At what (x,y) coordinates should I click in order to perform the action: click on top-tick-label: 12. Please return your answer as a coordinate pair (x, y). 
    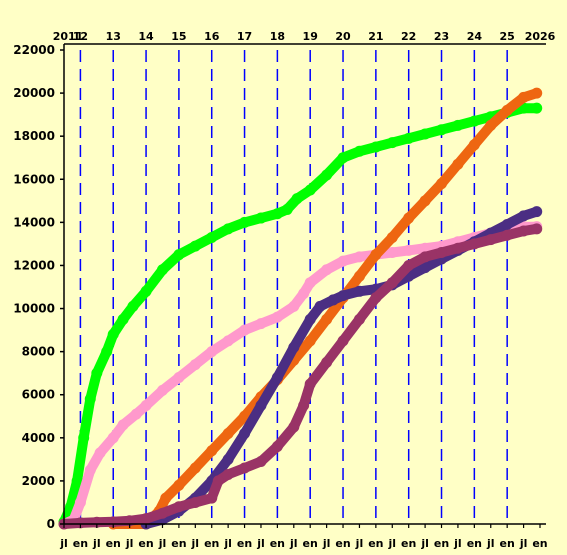
    Looking at the image, I should click on (80, 36).